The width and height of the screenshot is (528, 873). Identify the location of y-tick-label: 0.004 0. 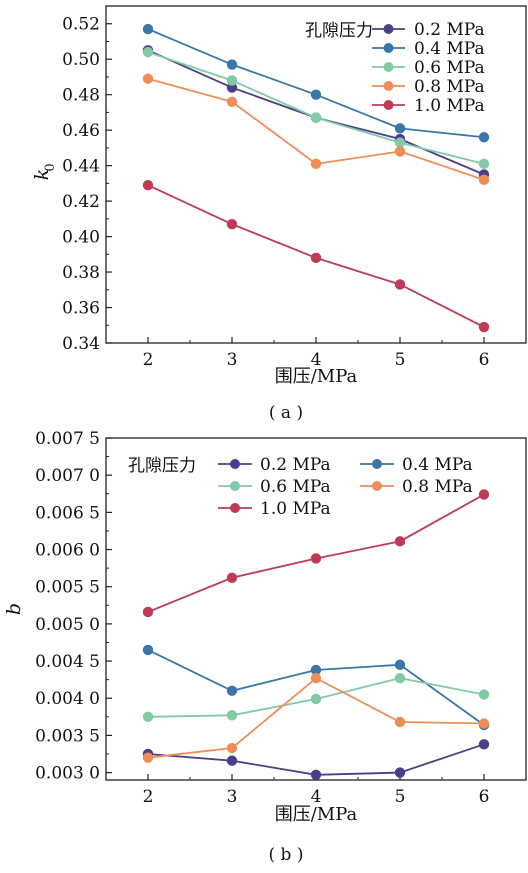
(67, 699).